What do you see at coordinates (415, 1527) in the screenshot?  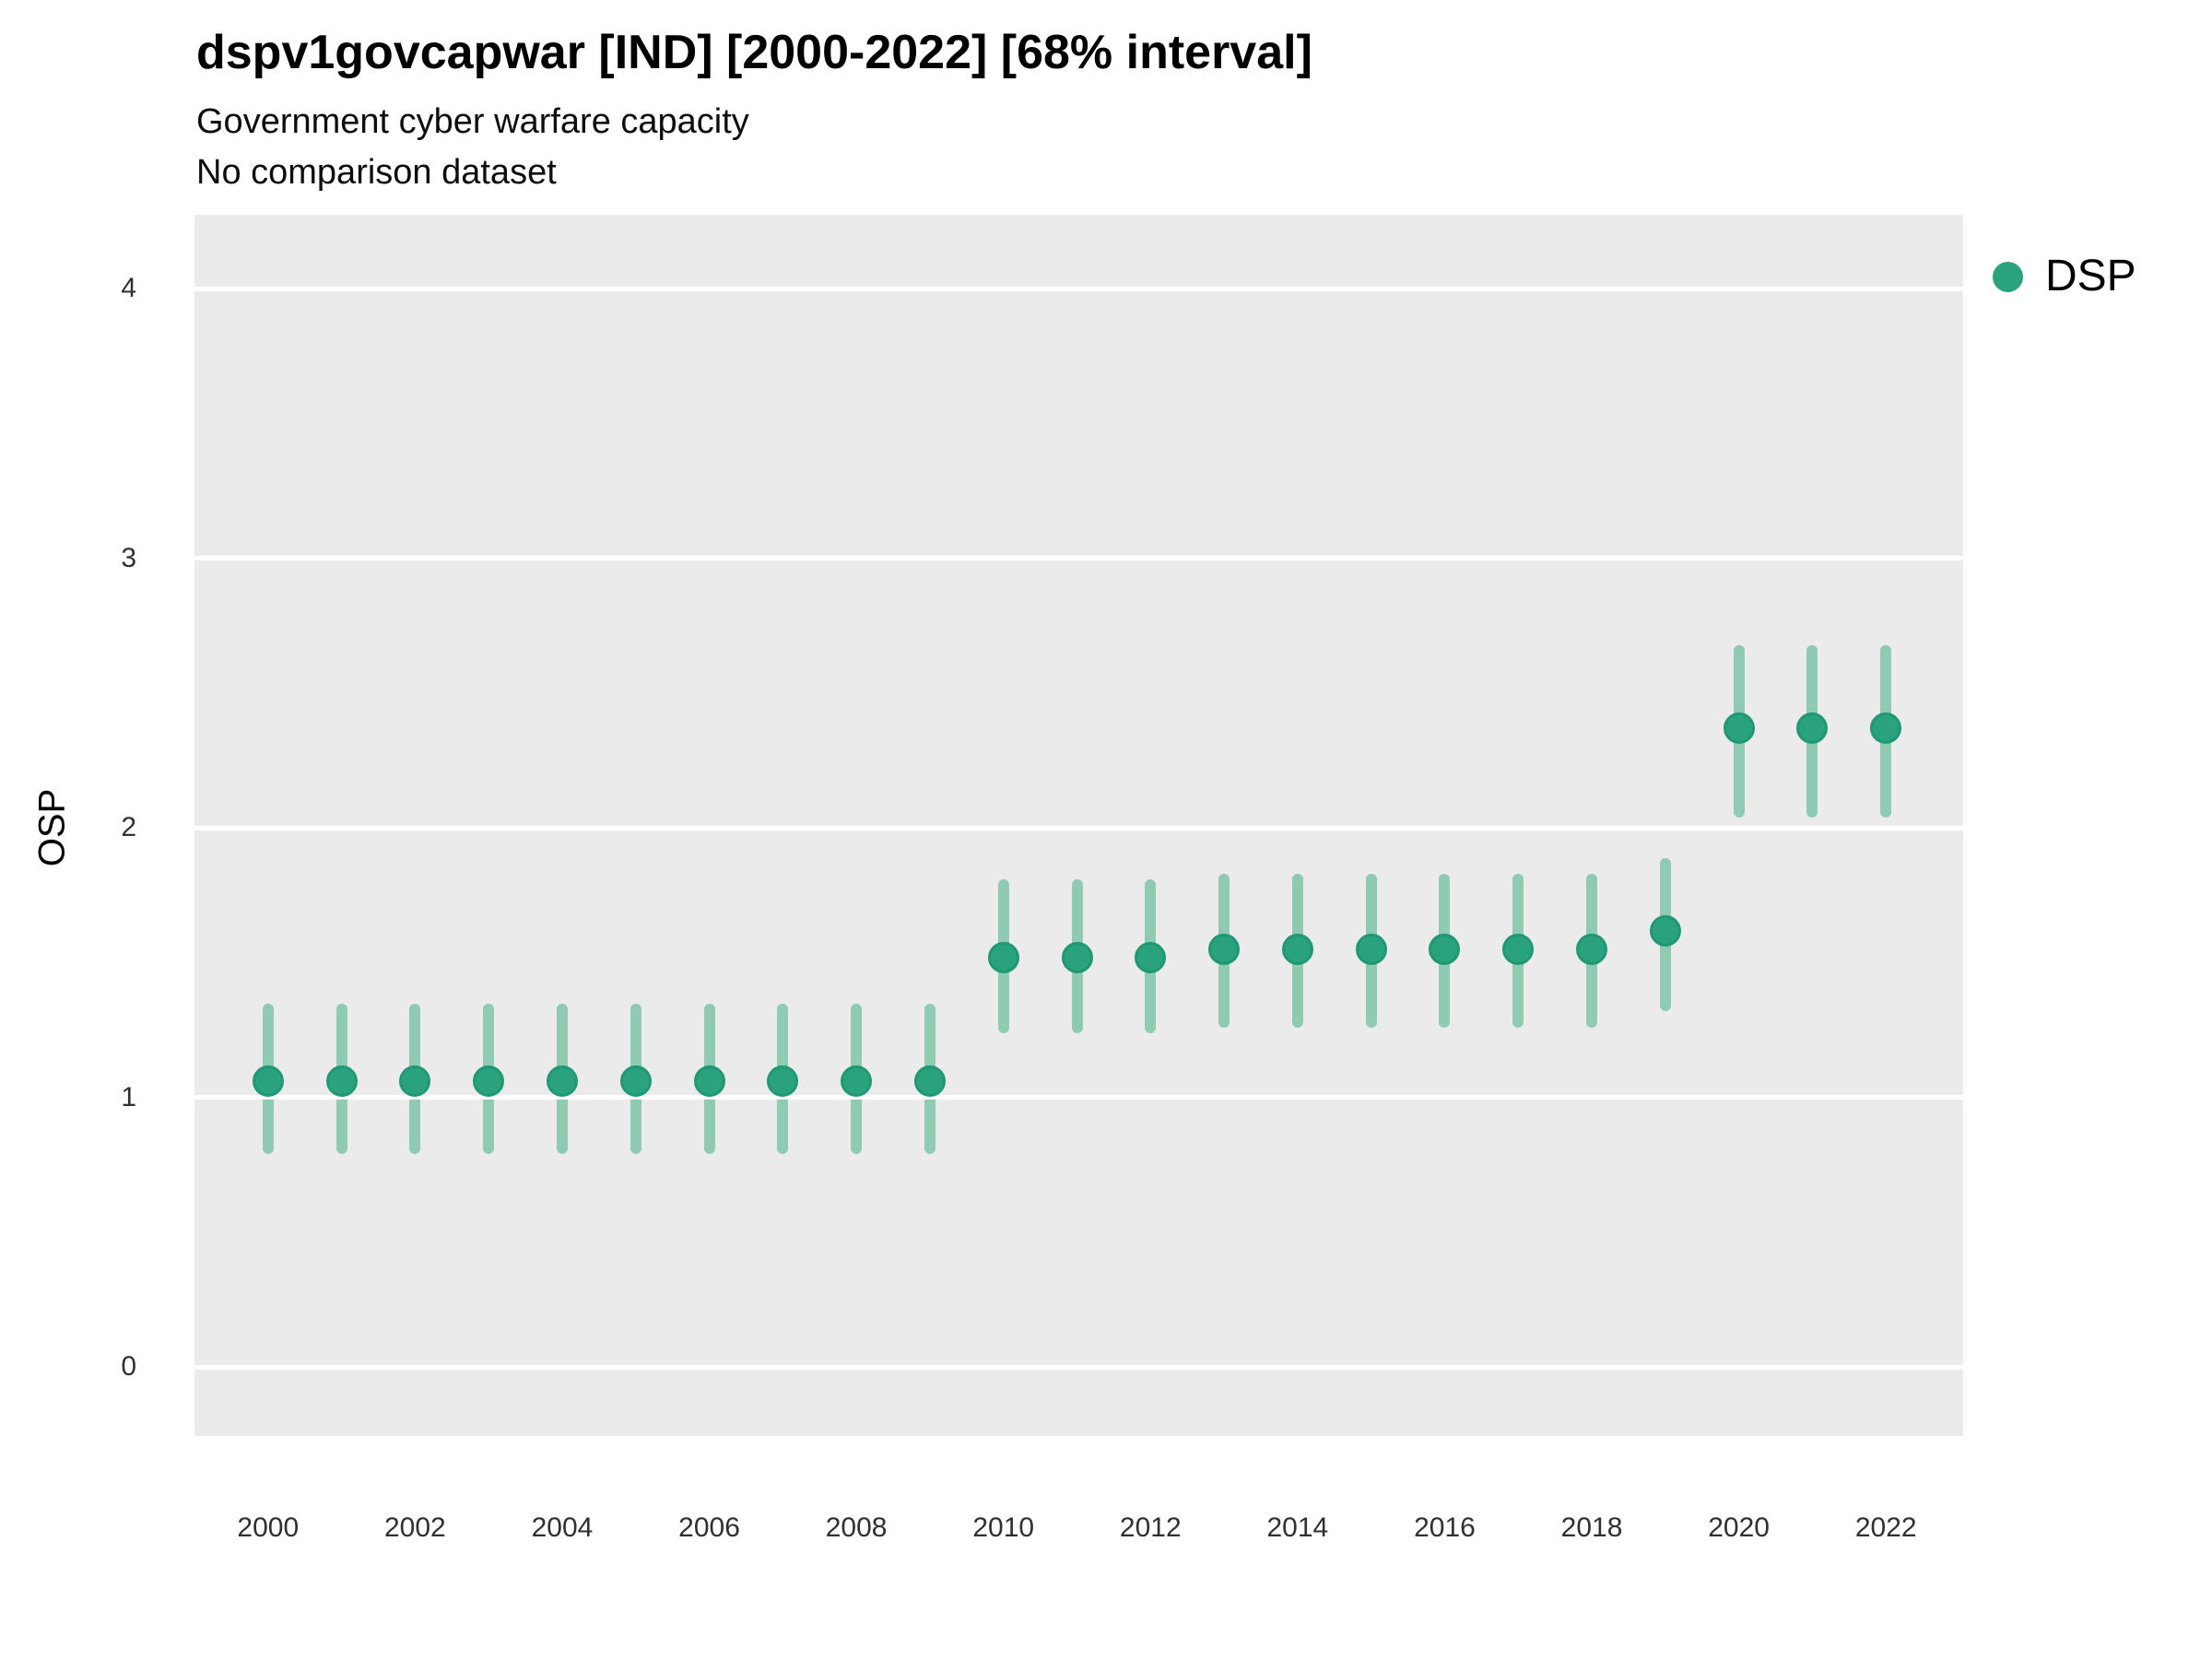 I see `x-tick-label-2002: 2002` at bounding box center [415, 1527].